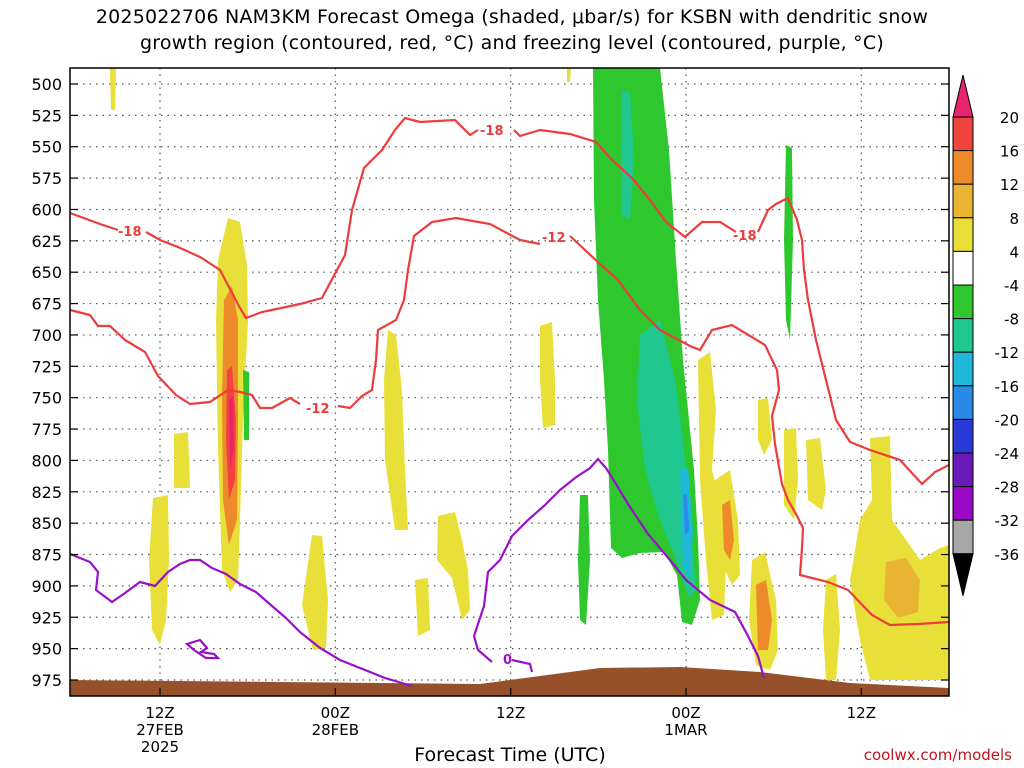 Image resolution: width=1024 pixels, height=768 pixels. Describe the element at coordinates (522, 665) in the screenshot. I see `contour-0-tail` at that location.